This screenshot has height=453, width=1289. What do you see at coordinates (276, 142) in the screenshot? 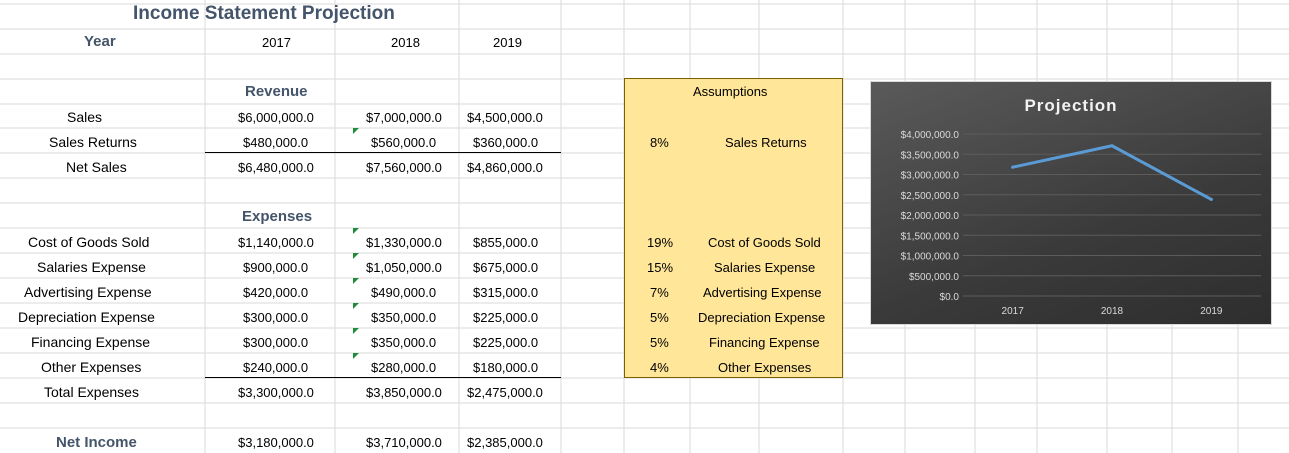
I see `sales-returns-2017: $480,000.0` at bounding box center [276, 142].